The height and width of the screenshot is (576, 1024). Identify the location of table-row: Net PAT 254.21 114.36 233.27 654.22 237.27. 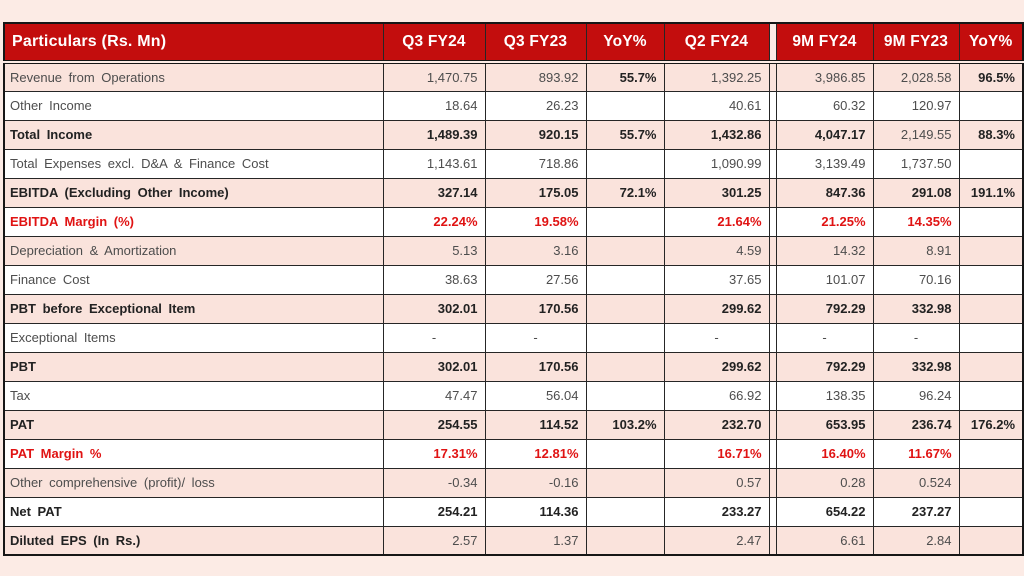
(513, 511).